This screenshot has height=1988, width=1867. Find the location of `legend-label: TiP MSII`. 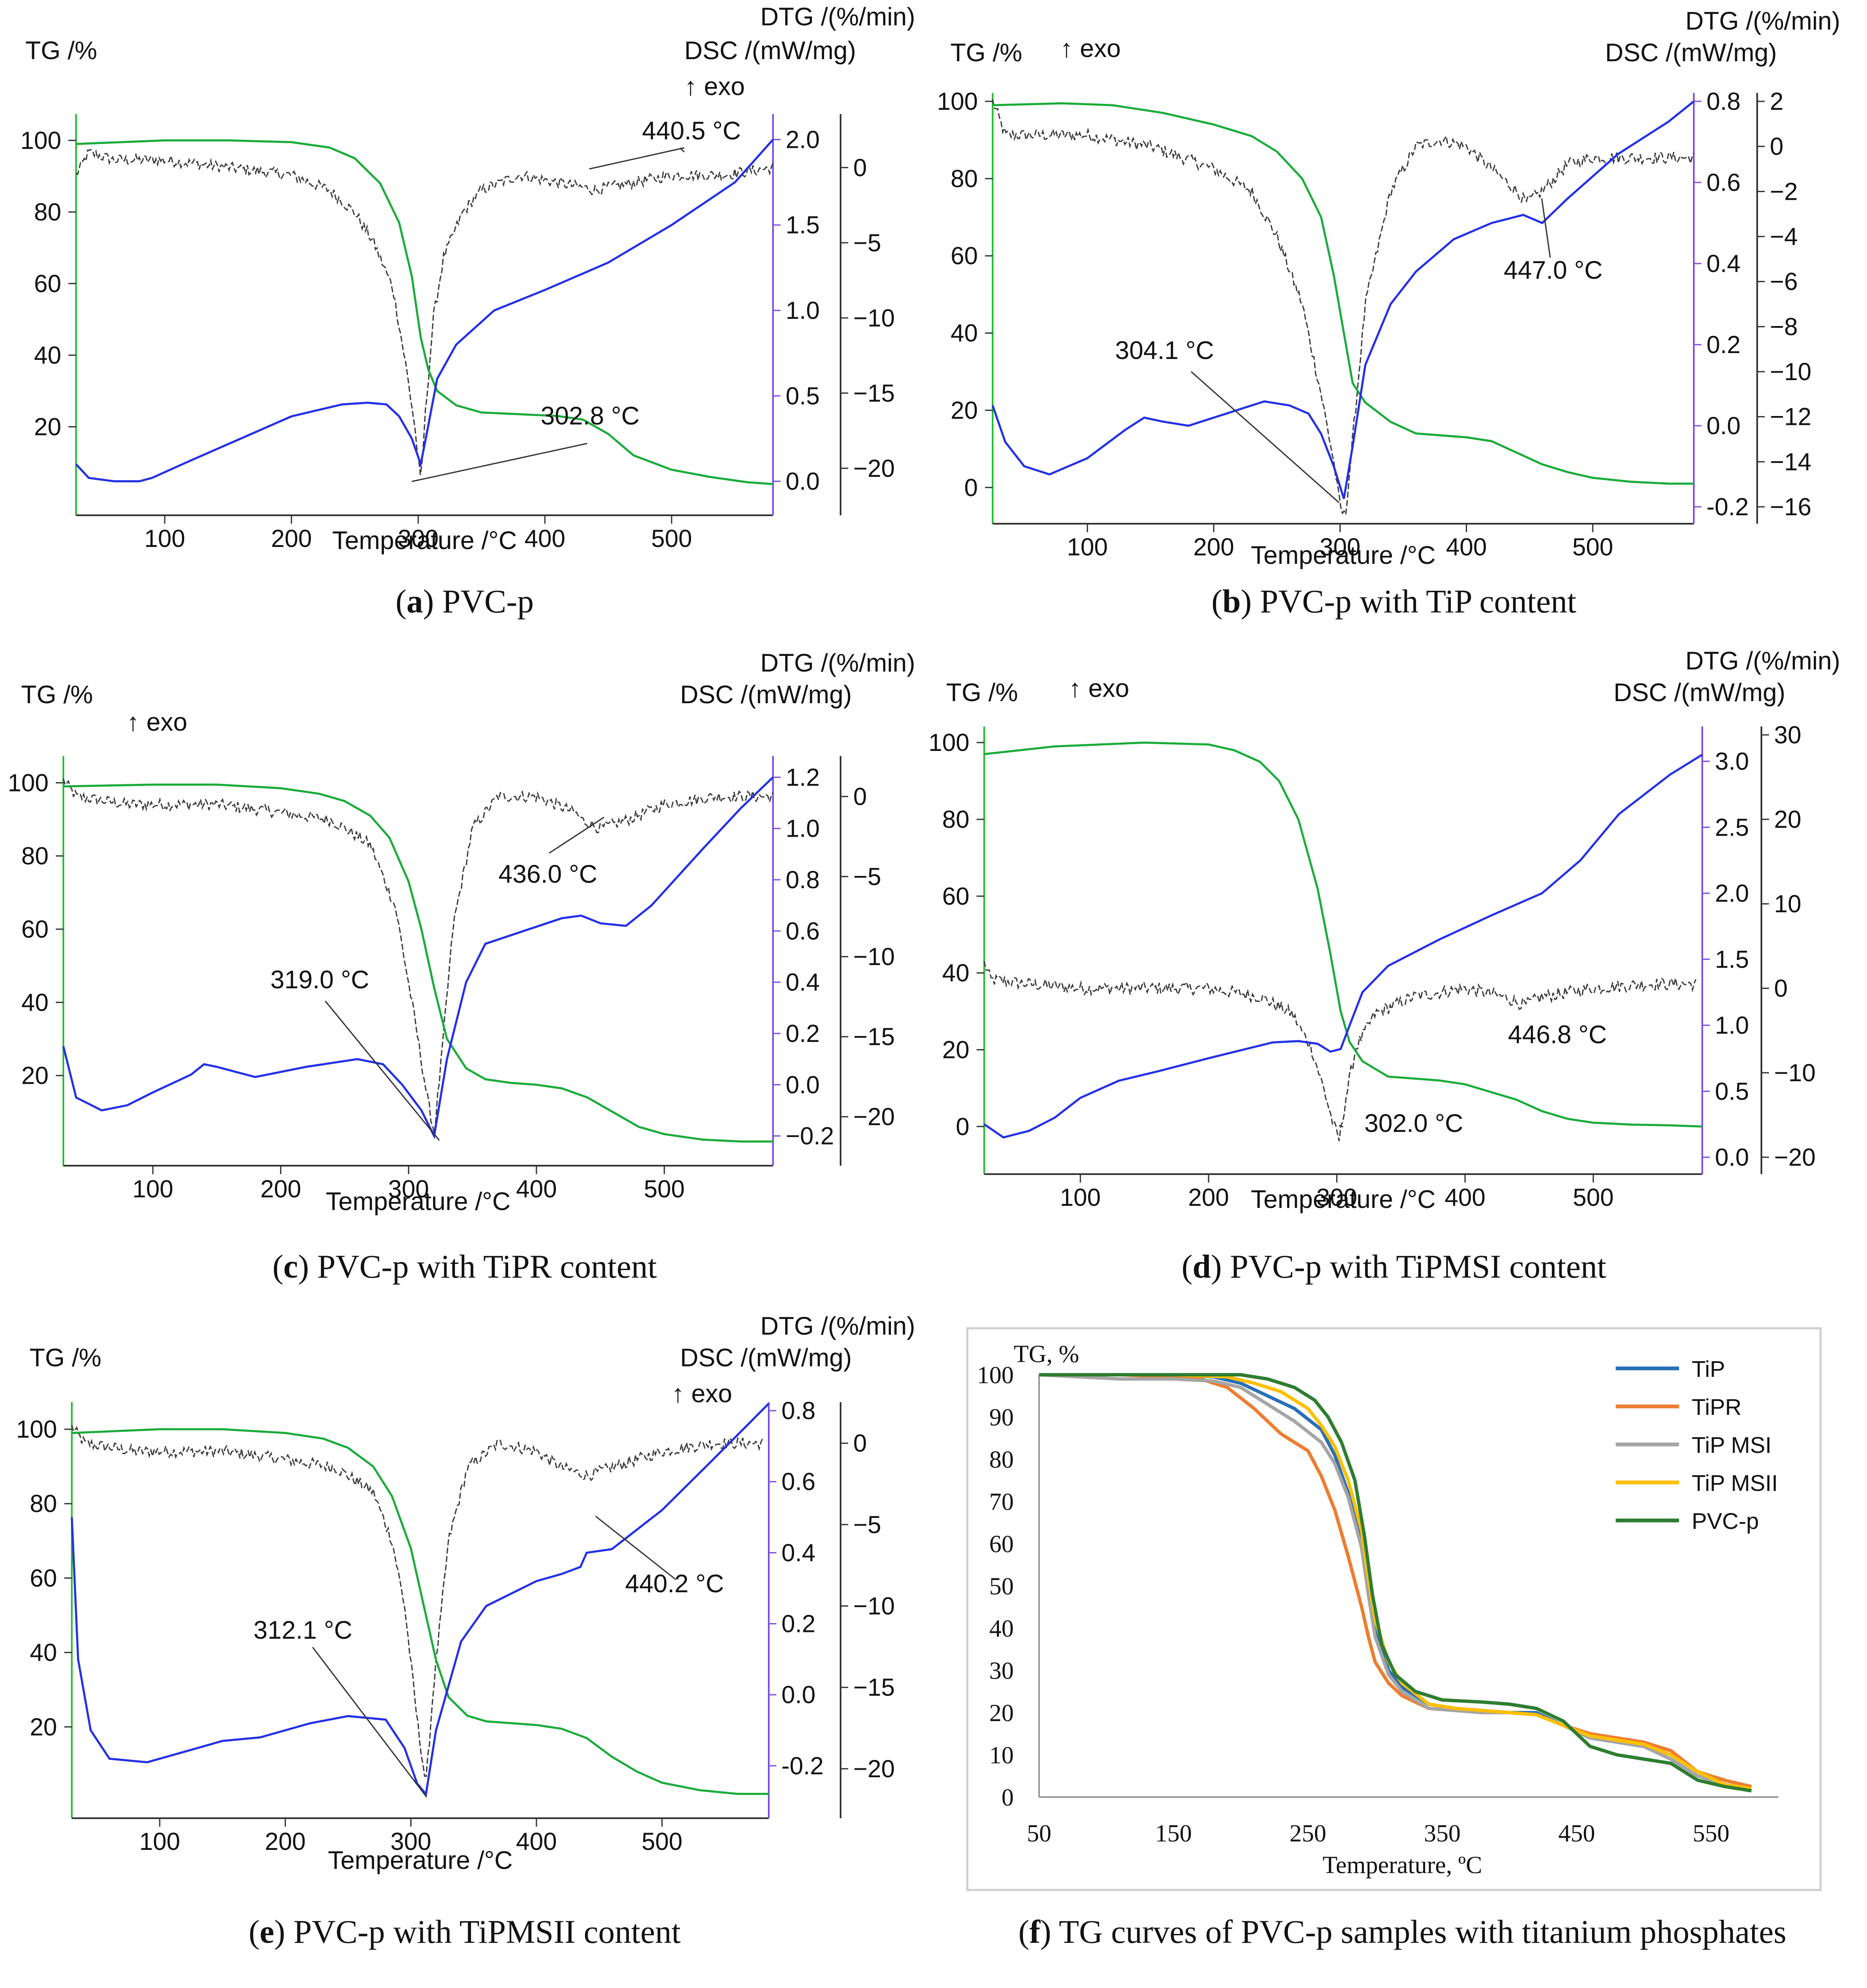

legend-label: TiP MSII is located at coordinates (1735, 1483).